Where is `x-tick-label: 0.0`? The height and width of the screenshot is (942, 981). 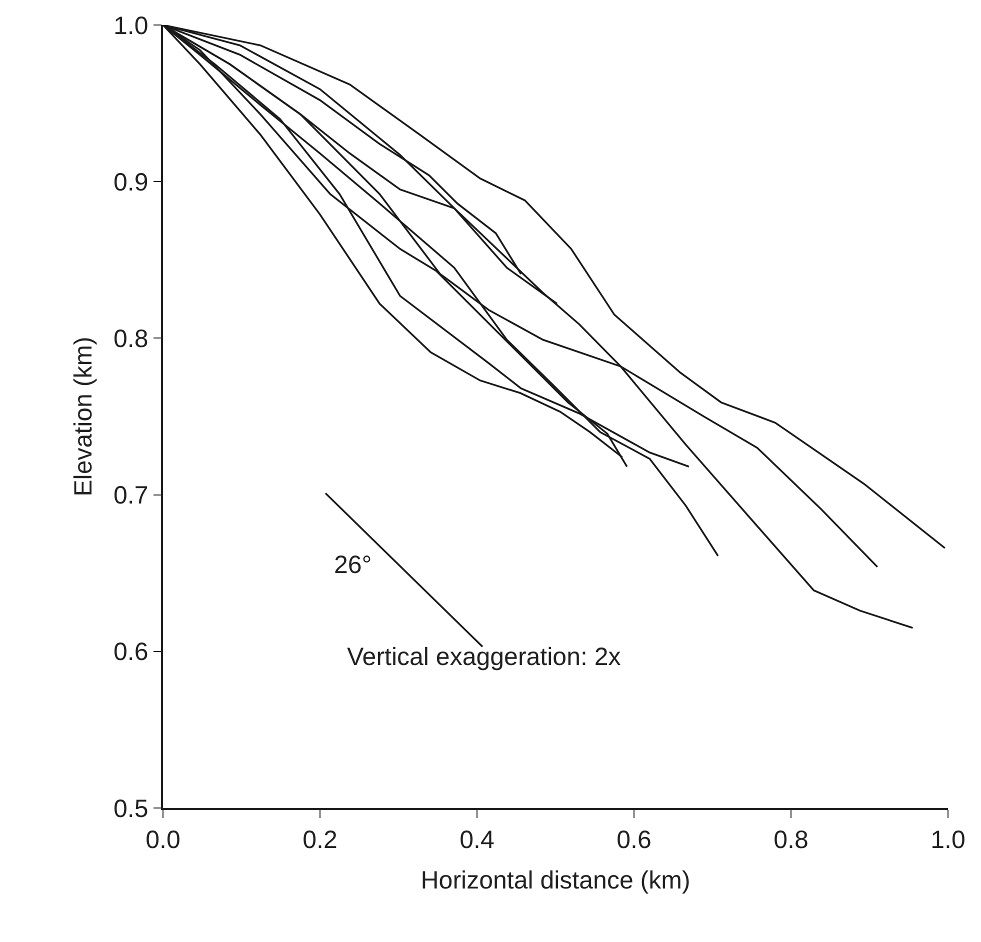 x-tick-label: 0.0 is located at coordinates (163, 840).